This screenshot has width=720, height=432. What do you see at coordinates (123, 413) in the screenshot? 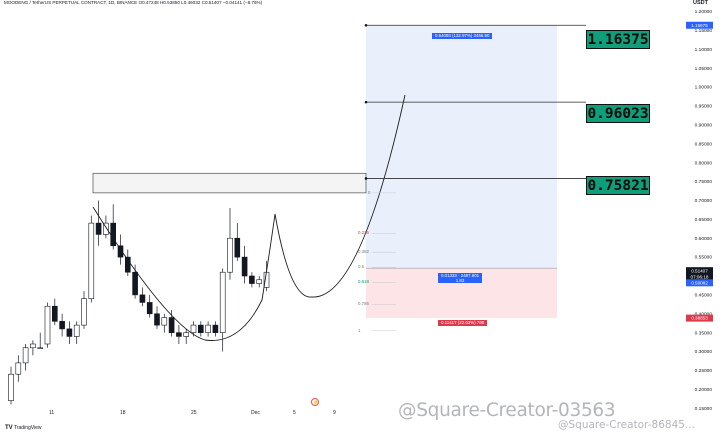
I see `time-label: 18` at bounding box center [123, 413].